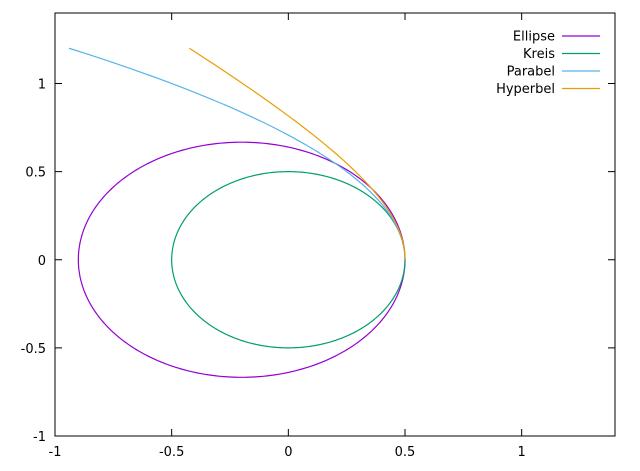 This screenshot has height=471, width=640. What do you see at coordinates (33, 349) in the screenshot?
I see `y-tick-label-1: -0.5` at bounding box center [33, 349].